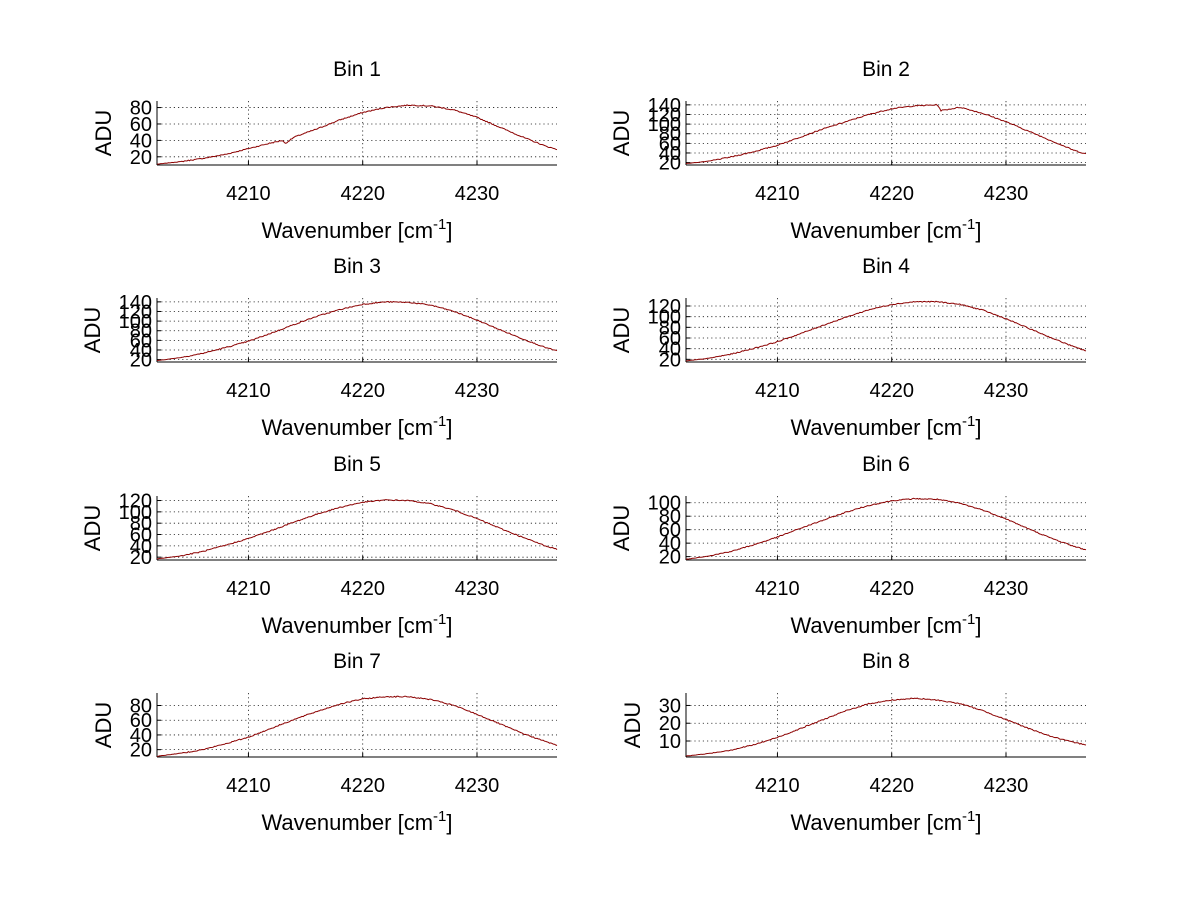 This screenshot has width=1200, height=901. I want to click on subplot-title: Bin 2, so click(886, 69).